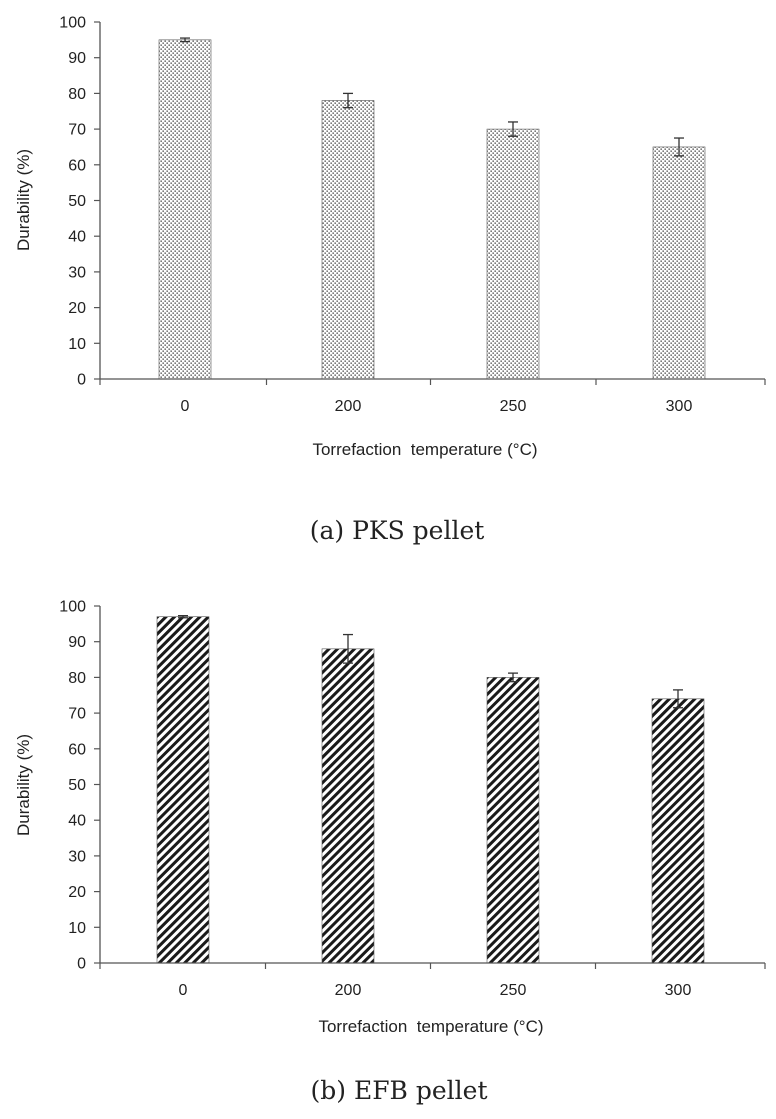  I want to click on y-ticks-pks: 0 10 20 30 40 50 60 70 80 90 100, so click(79, 202).